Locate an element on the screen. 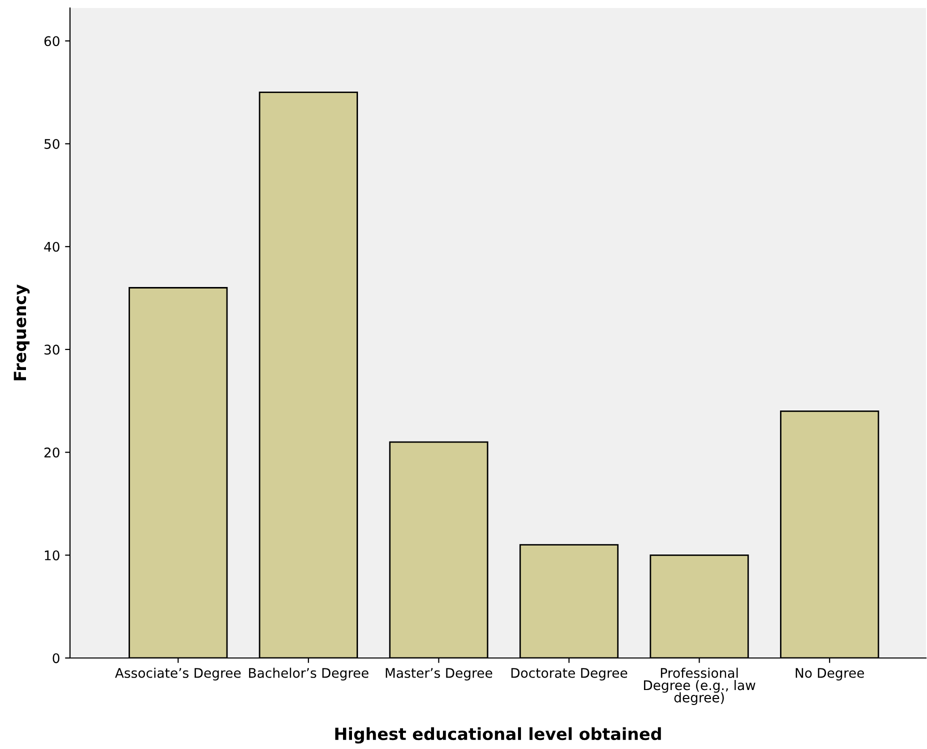 The width and height of the screenshot is (927, 749). y-tick-label: 50 is located at coordinates (52, 143).